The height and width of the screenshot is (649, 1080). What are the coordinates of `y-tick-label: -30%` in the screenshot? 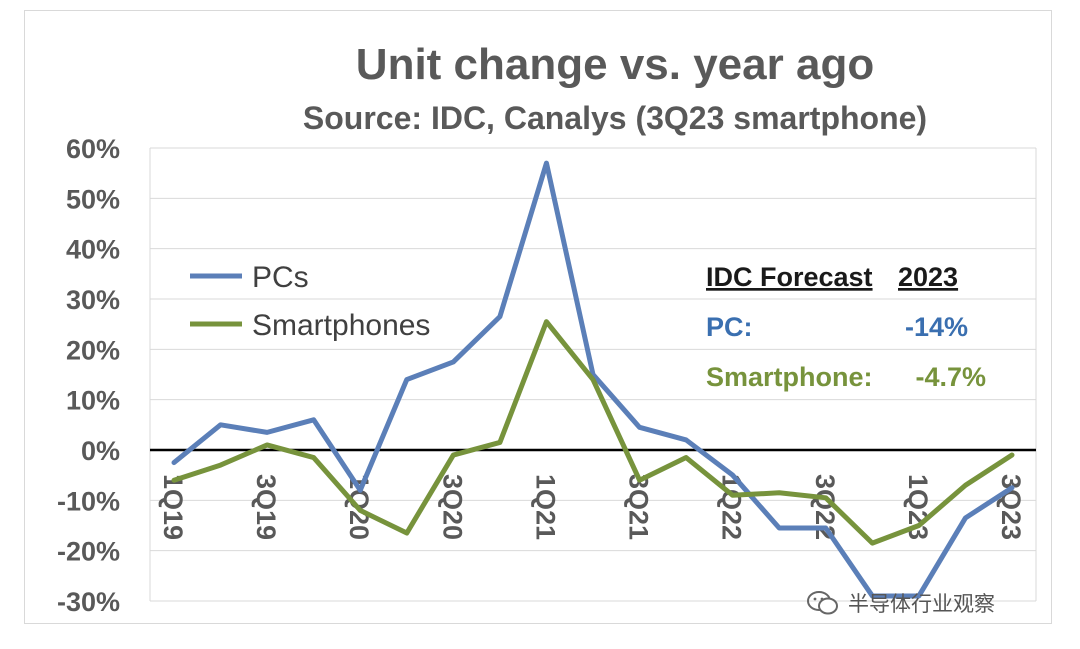 It's located at (88, 602).